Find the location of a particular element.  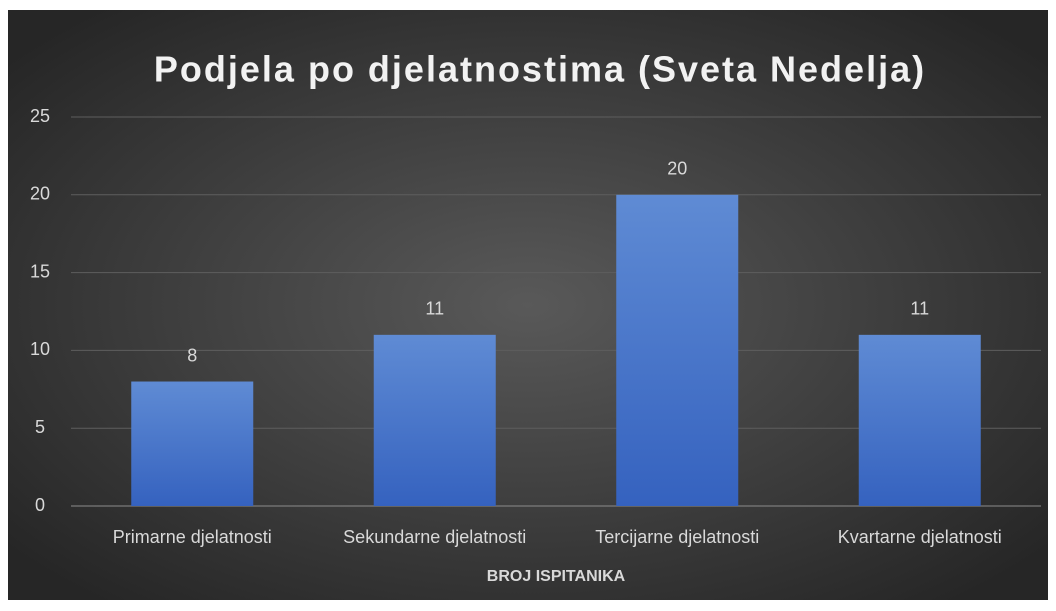

y-tick-label: 5 is located at coordinates (40, 427).